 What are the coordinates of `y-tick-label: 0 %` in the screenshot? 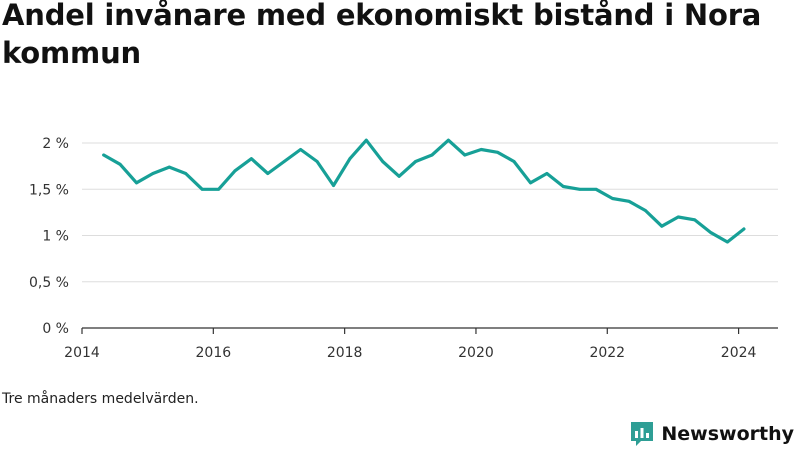 It's located at (55, 329).